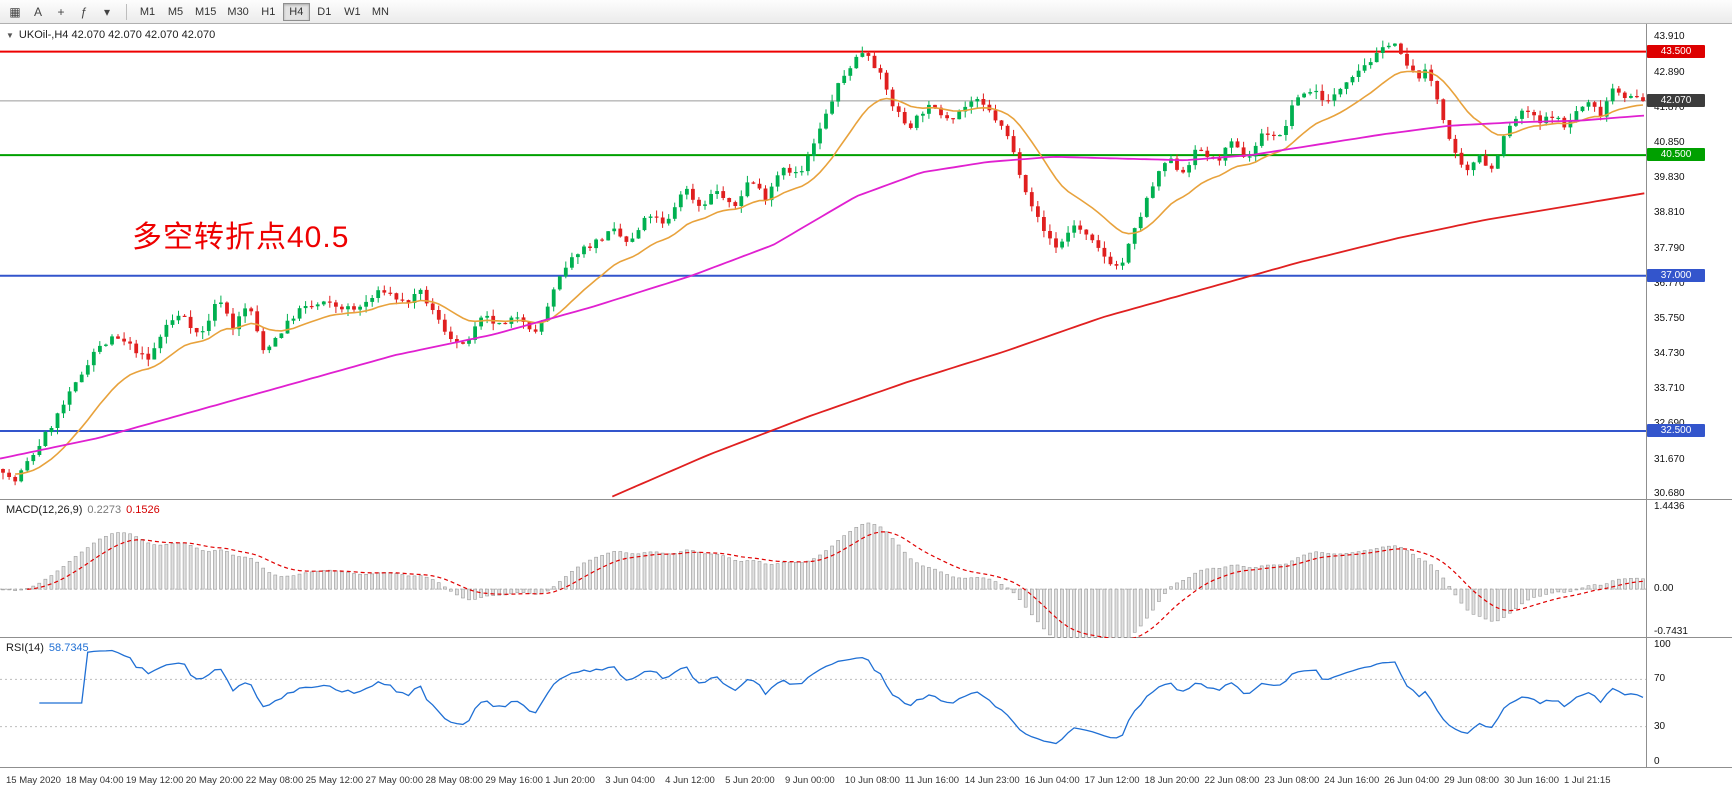  What do you see at coordinates (1689, 568) in the screenshot?
I see `macd-axis: 1.4436 0.00 -0.7431` at bounding box center [1689, 568].